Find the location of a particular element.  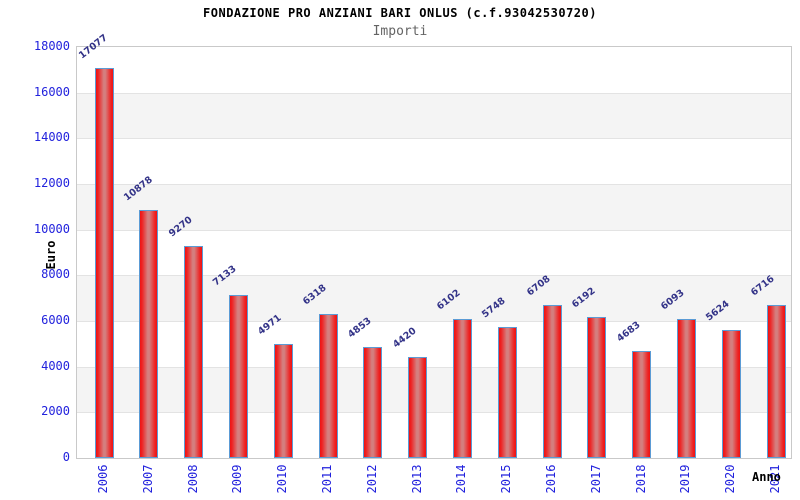

x-tick-label-2020: 2020 is located at coordinates (730, 479).